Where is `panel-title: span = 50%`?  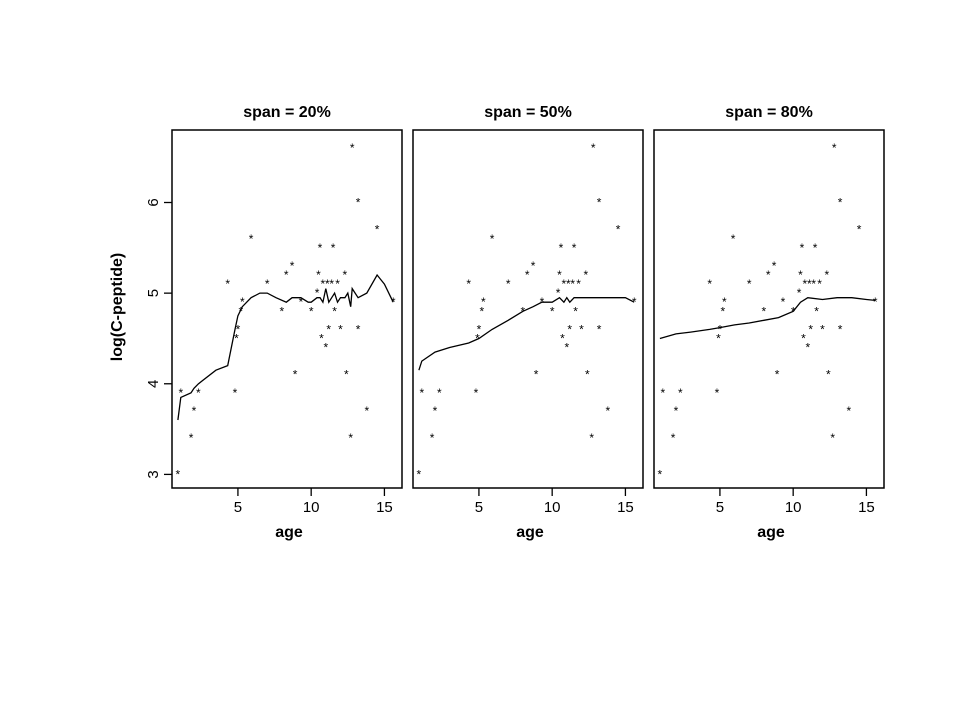
panel-title: span = 50% is located at coordinates (528, 112).